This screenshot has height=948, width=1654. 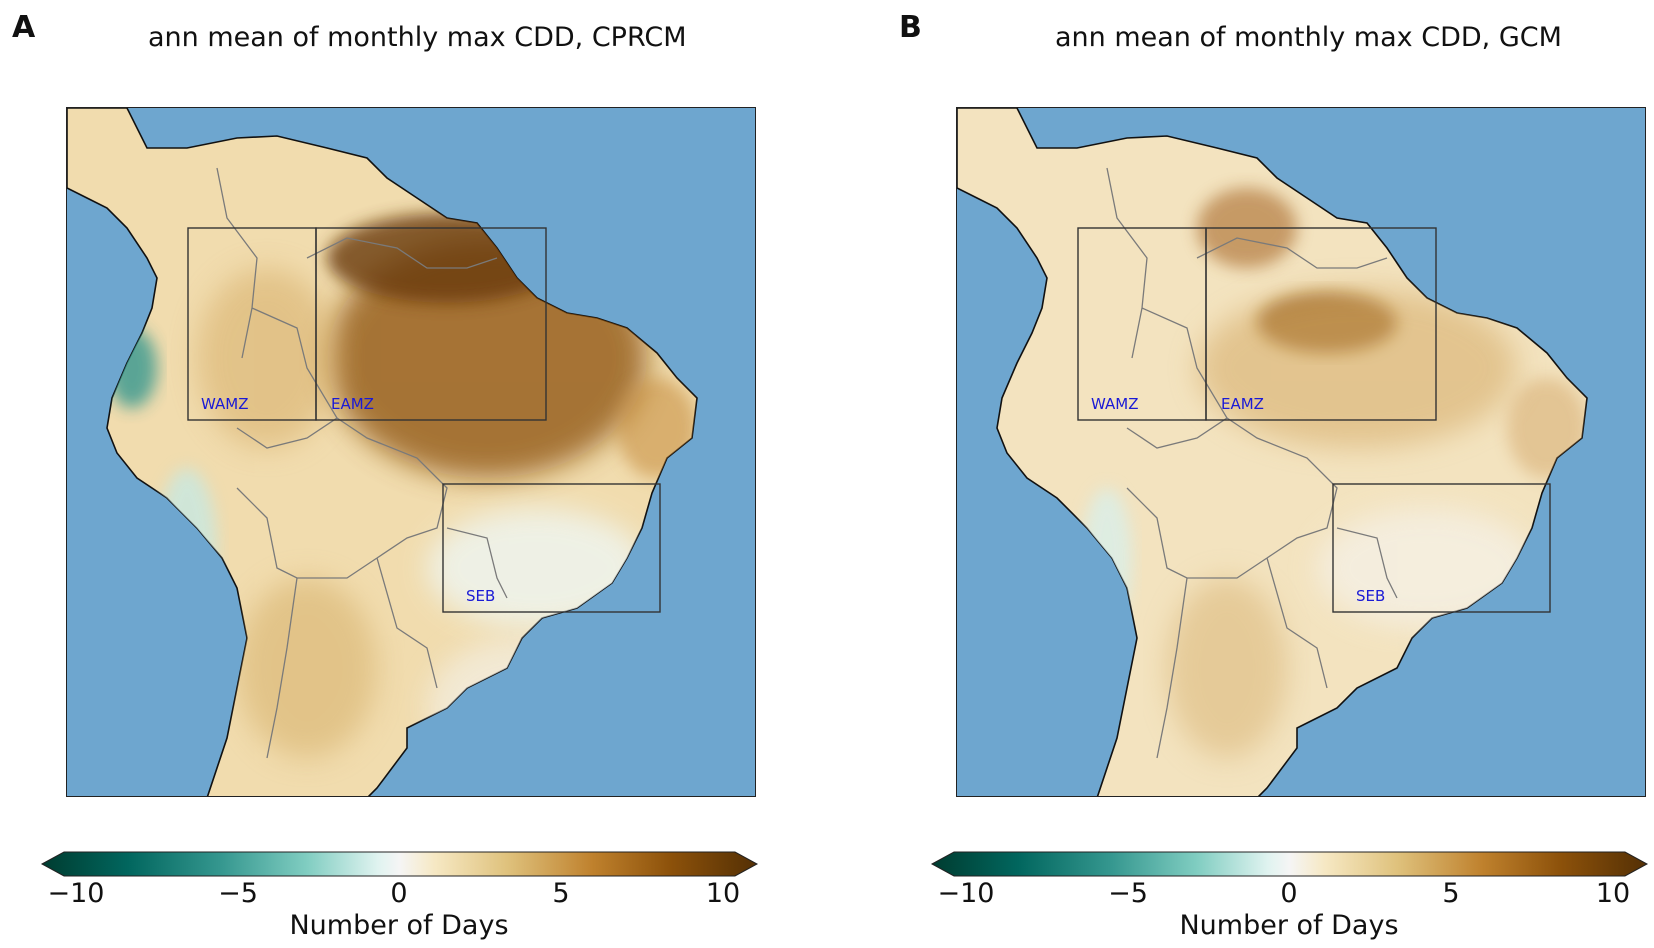 I want to click on panel-title: ann mean of monthly max CDD, GCM, so click(x=1308, y=37).